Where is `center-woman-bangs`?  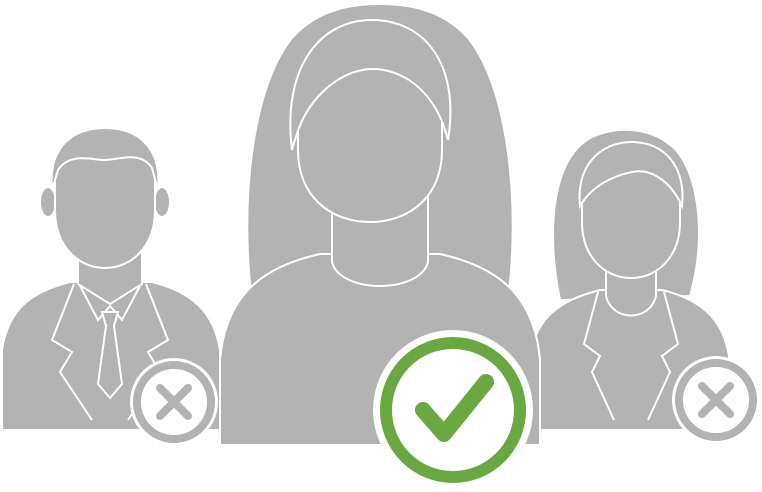
center-woman-bangs is located at coordinates (370, 84).